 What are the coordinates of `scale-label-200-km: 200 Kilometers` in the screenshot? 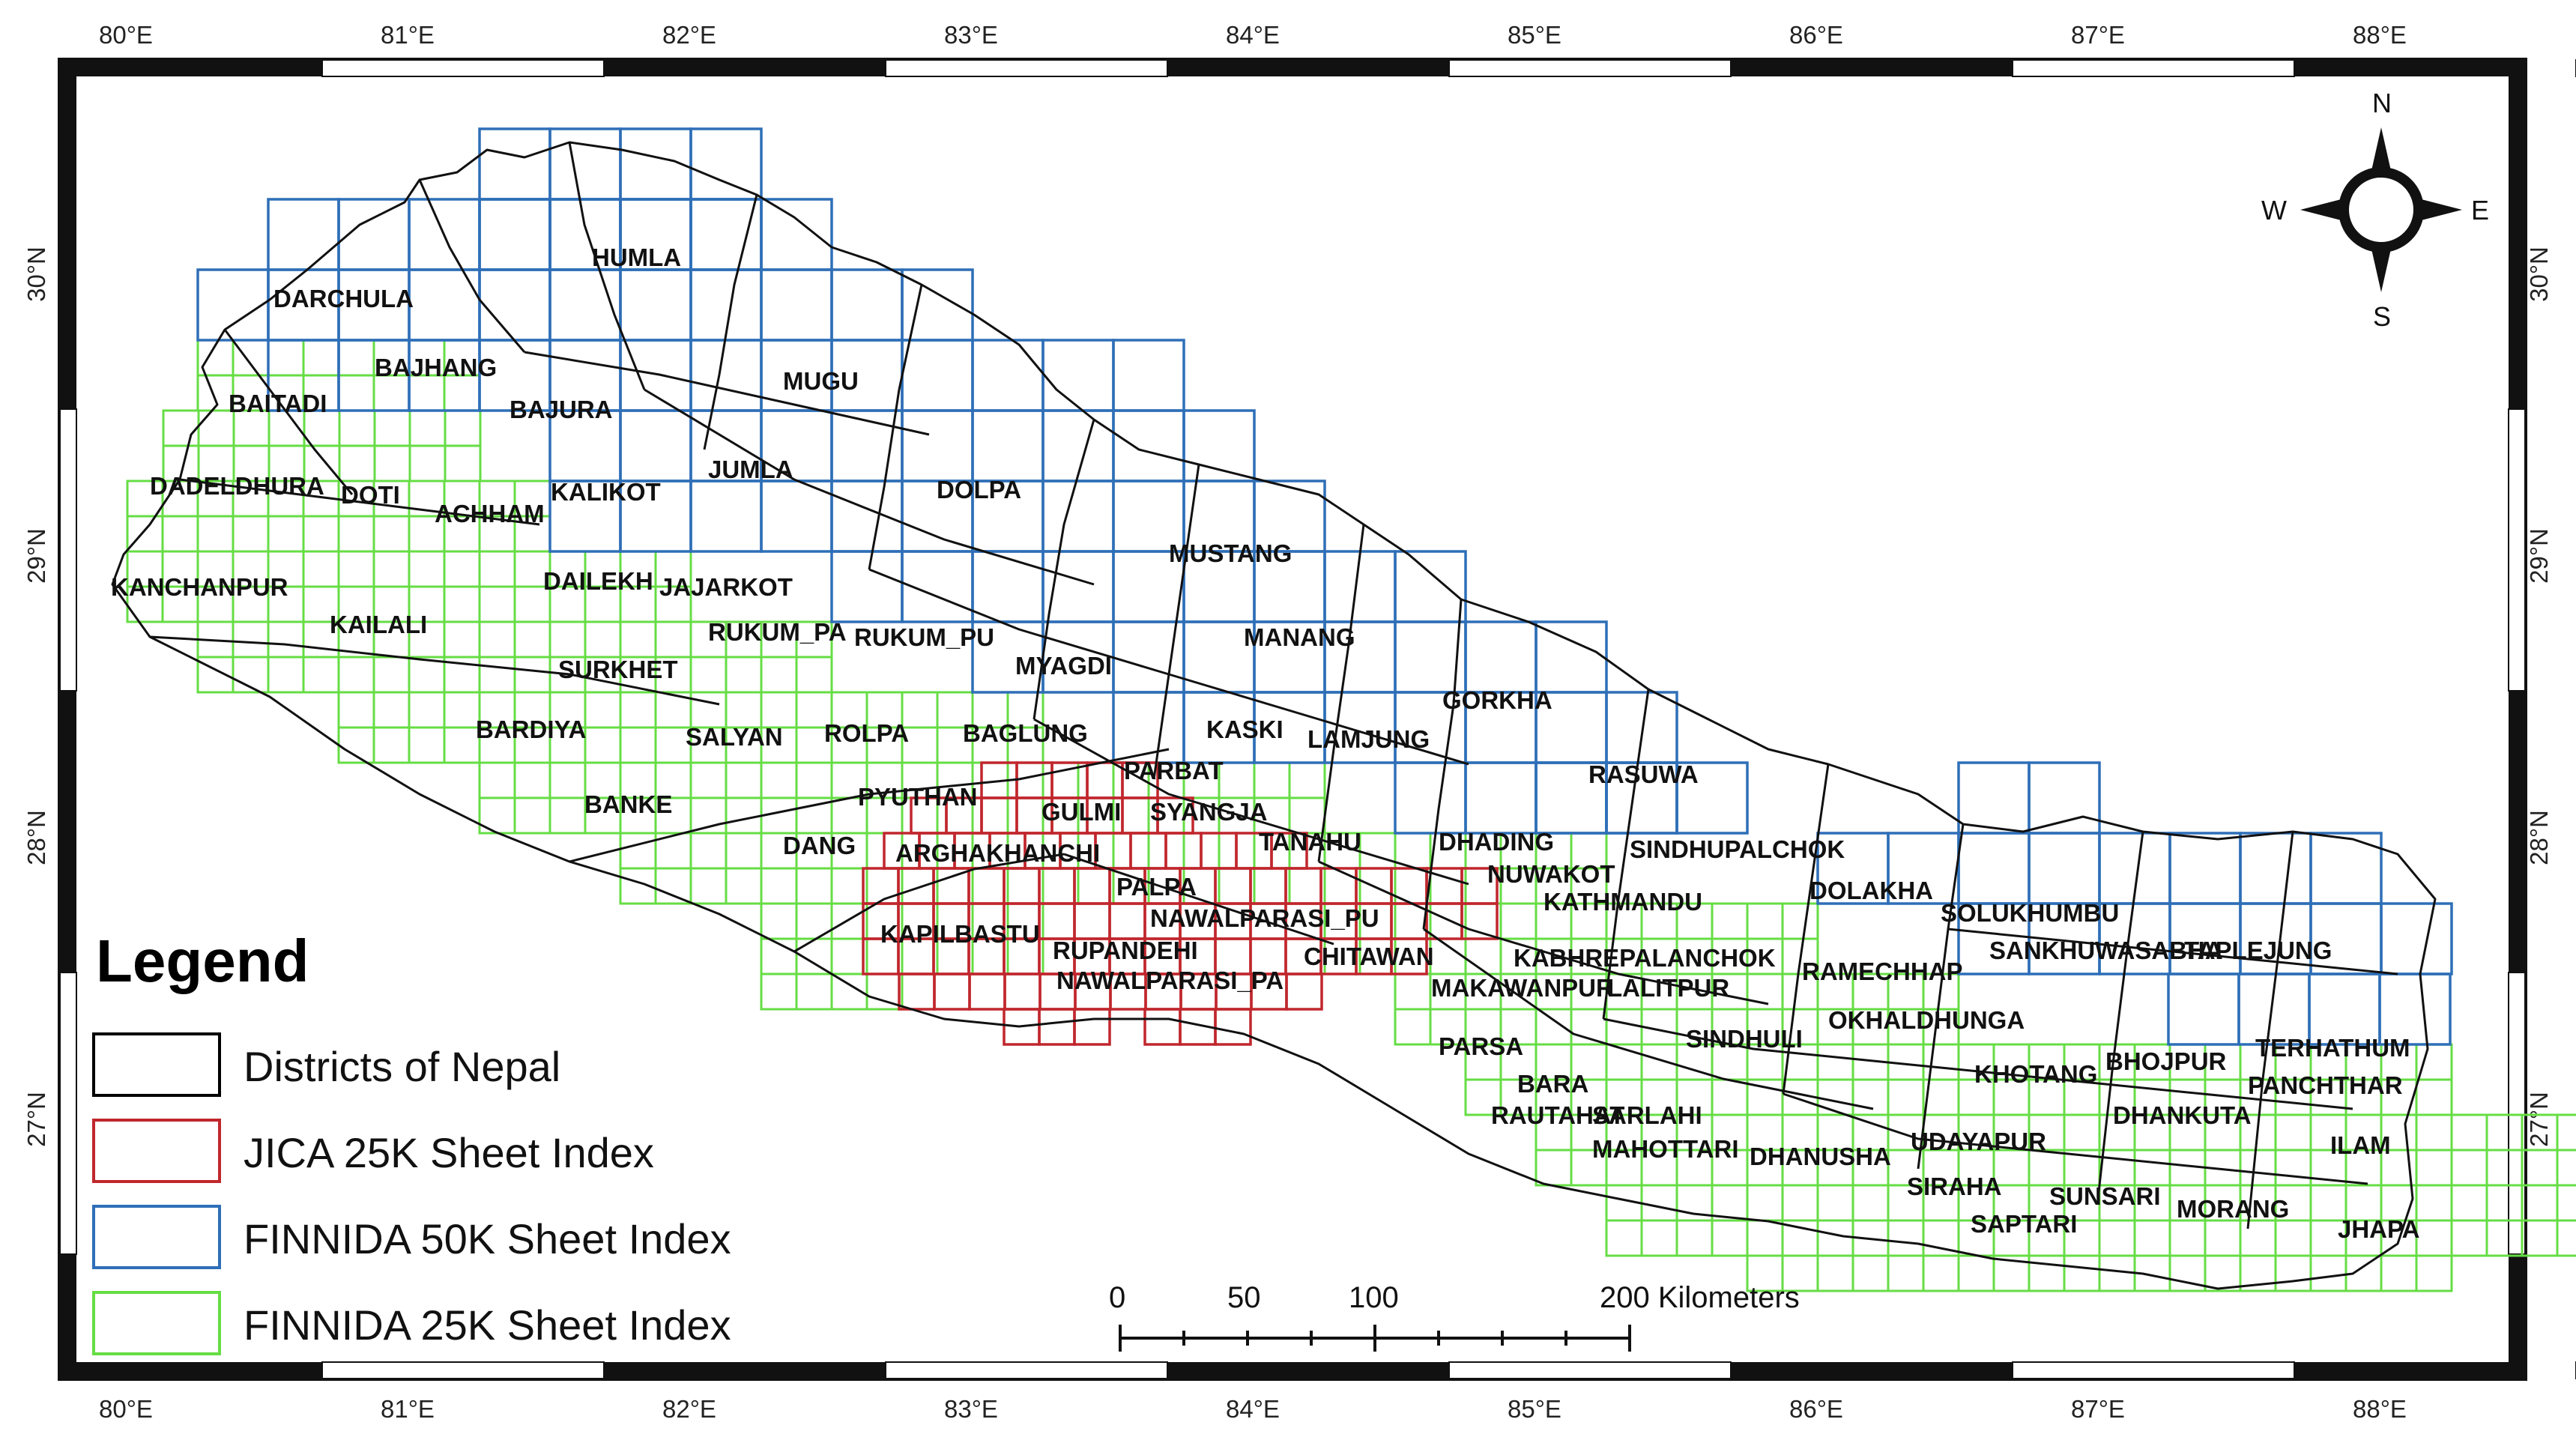 It's located at (1700, 1297).